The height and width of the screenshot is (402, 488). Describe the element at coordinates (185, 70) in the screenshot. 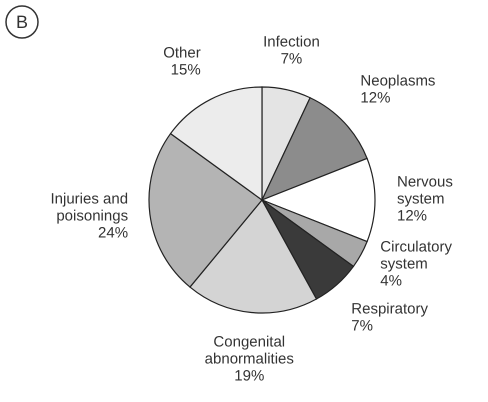

I see `data-label: 15%` at that location.